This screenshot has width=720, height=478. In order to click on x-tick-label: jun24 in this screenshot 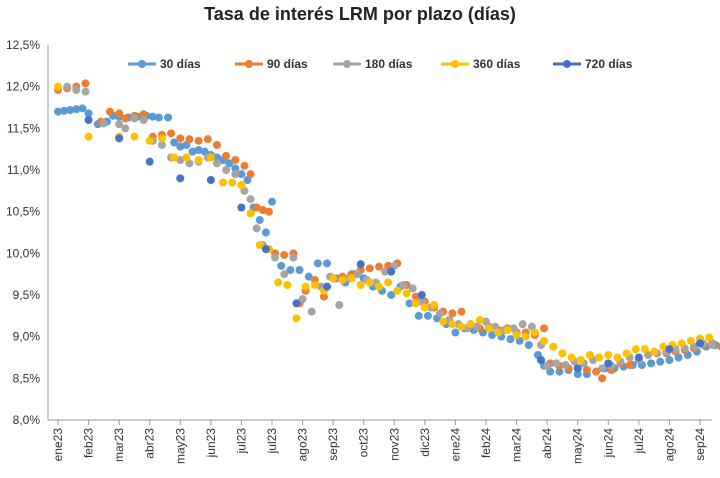, I will do `click(608, 443)`.